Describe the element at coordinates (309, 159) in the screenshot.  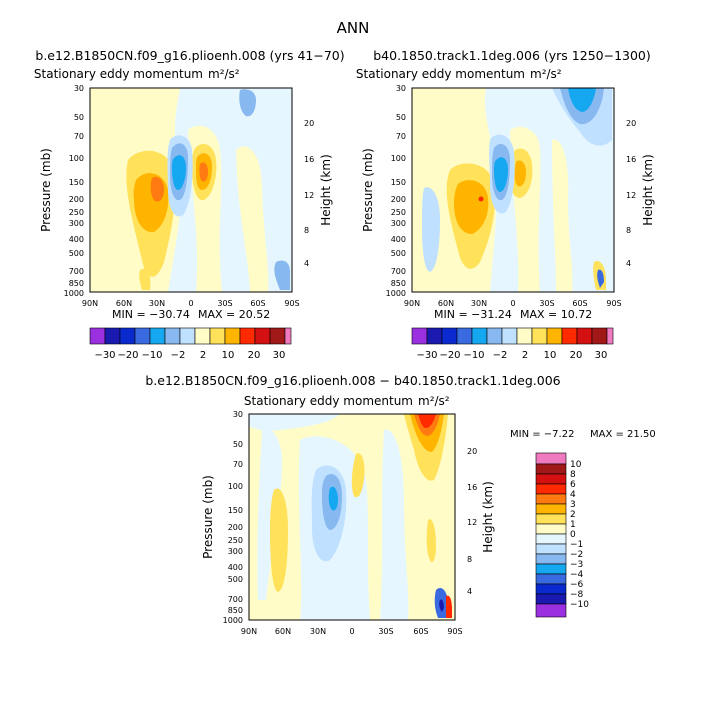
I see `height-tick: 16` at that location.